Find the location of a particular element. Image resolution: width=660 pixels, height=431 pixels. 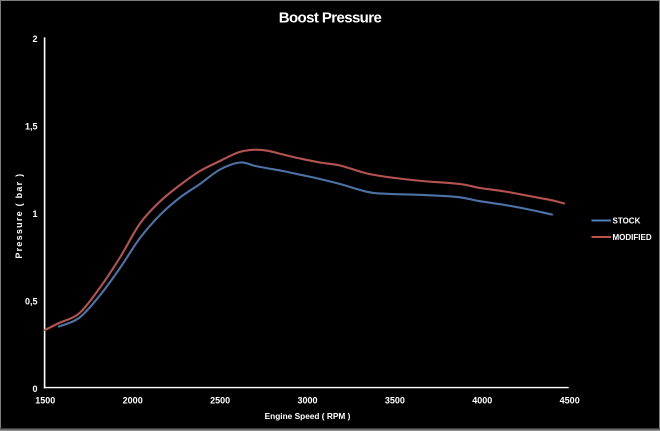

svg-text: 0,5 is located at coordinates (31, 302).